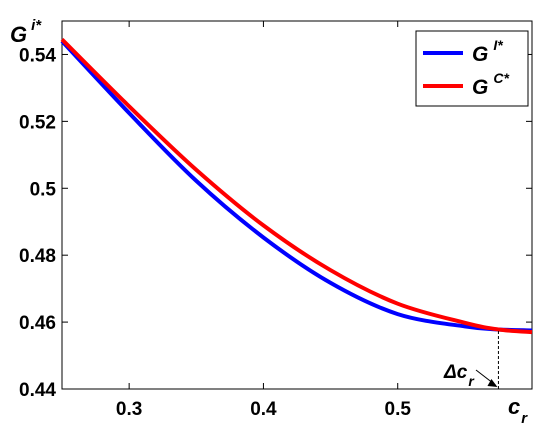 This screenshot has width=550, height=440. What do you see at coordinates (37, 323) in the screenshot?
I see `y-tick-label: 0.46` at bounding box center [37, 323].